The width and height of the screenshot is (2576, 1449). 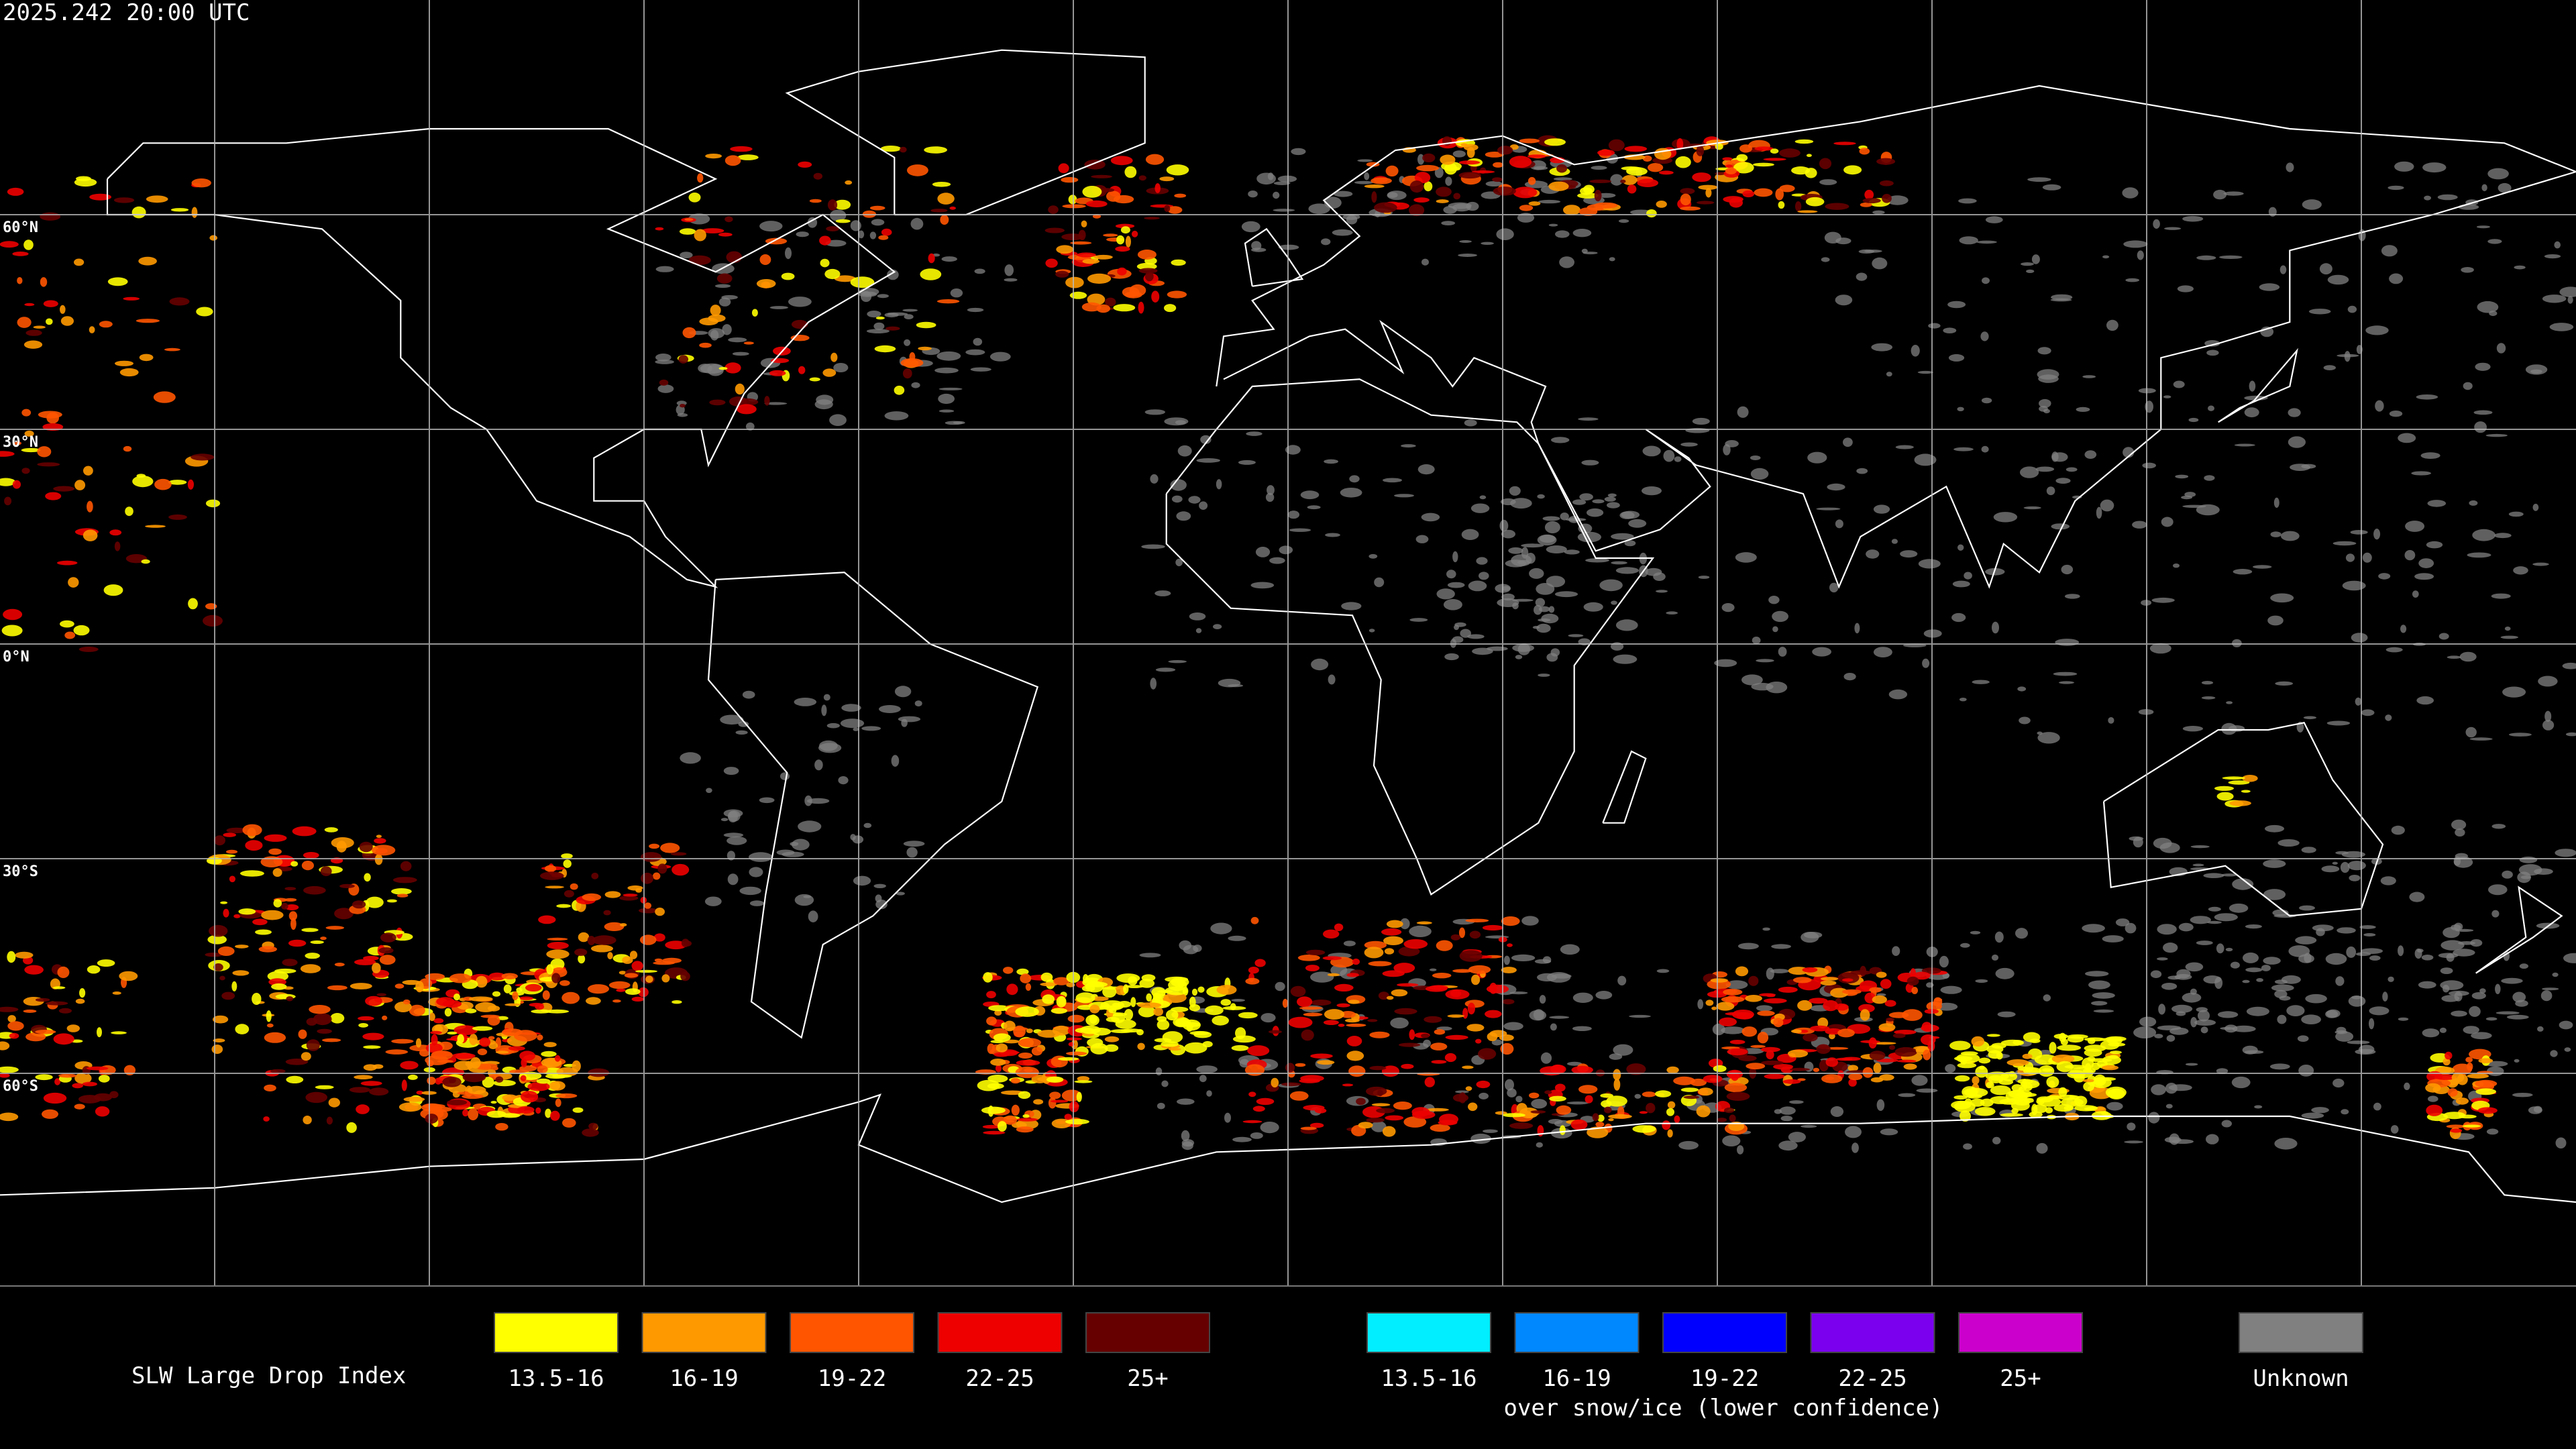 What do you see at coordinates (1724, 1332) in the screenshot?
I see `legend-swatch` at bounding box center [1724, 1332].